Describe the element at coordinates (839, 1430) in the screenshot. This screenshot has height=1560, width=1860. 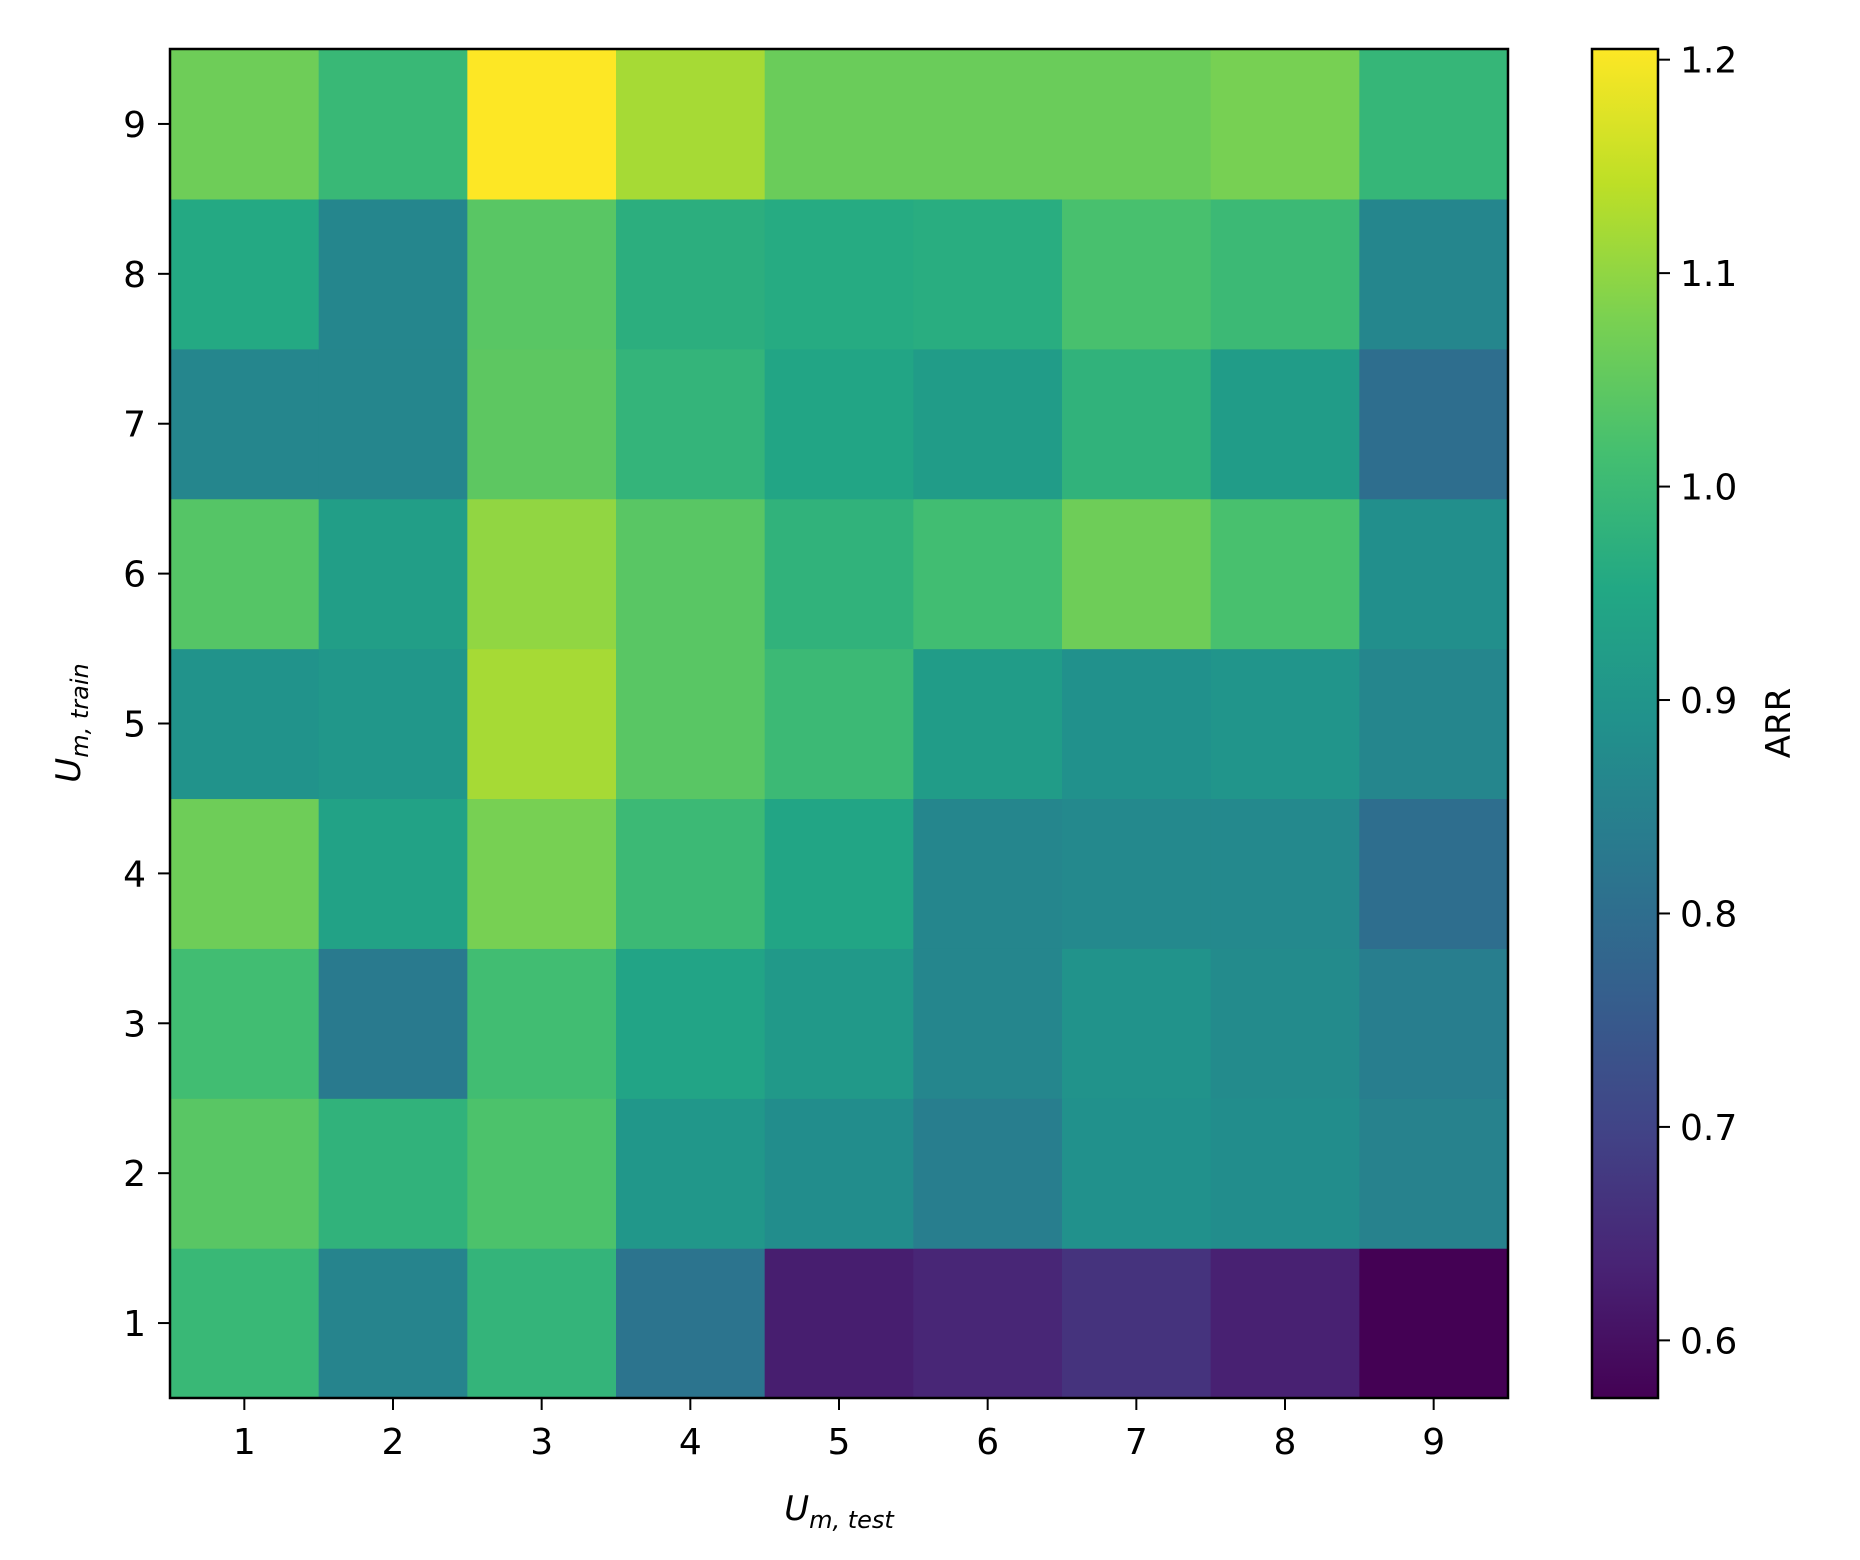
I see `x-axis-ticks: 1 2 3 4 5 6 7 8 9` at that location.